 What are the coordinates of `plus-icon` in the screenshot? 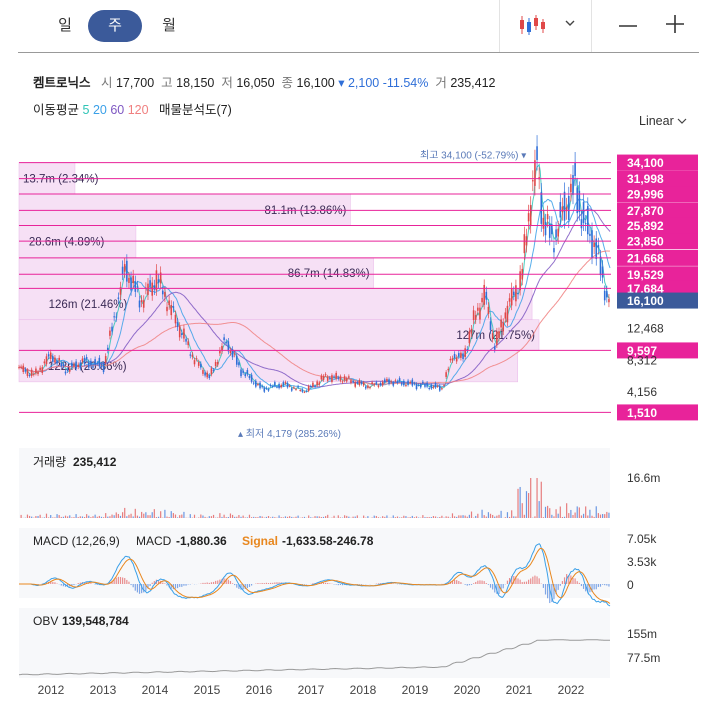 It's located at (675, 24).